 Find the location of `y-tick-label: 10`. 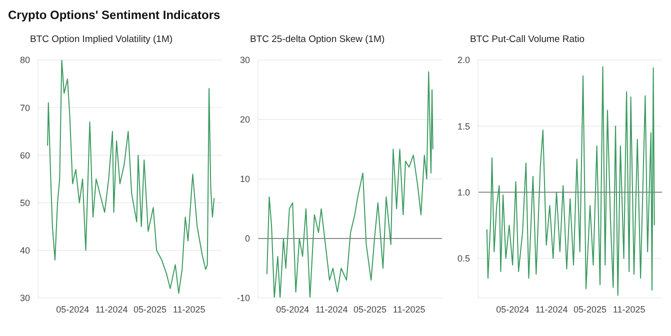

y-tick-label: 10 is located at coordinates (245, 179).